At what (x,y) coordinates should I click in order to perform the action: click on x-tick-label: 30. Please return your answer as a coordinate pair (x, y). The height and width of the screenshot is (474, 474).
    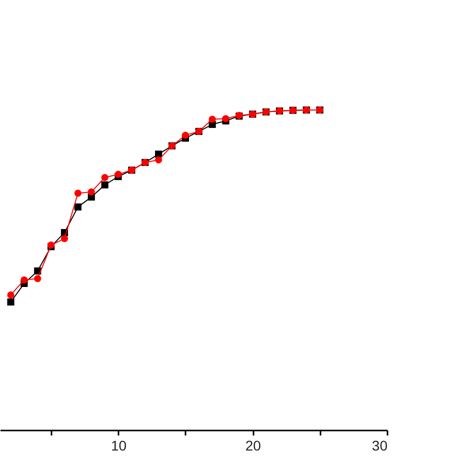
    Looking at the image, I should click on (380, 446).